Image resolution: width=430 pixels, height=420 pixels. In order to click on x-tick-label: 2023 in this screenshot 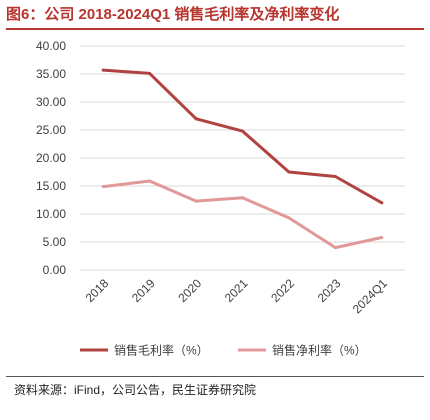, I will do `click(329, 290)`.